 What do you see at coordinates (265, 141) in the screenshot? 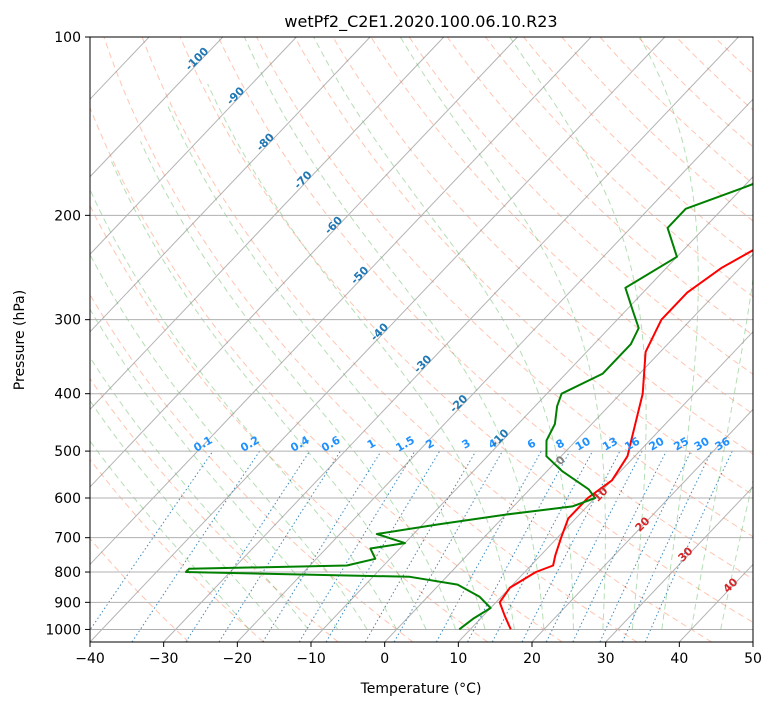
I see `isotherm-label: -80` at bounding box center [265, 141].